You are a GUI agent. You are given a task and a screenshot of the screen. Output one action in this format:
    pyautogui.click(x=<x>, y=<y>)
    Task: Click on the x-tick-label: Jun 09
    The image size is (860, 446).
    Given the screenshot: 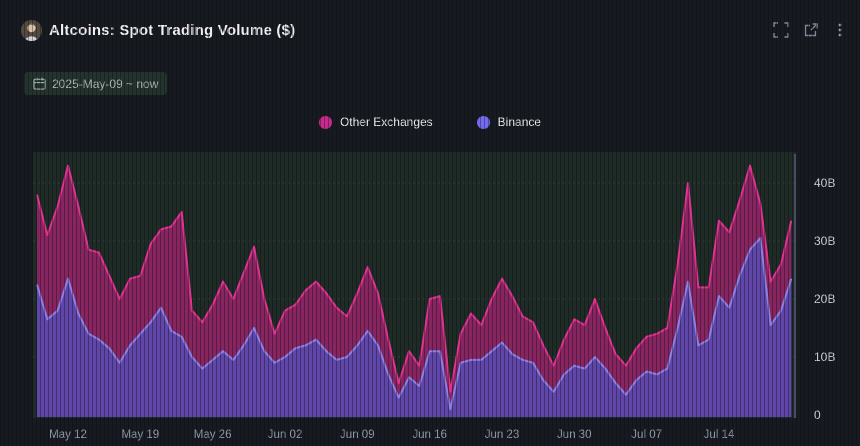 What is the action you would take?
    pyautogui.click(x=357, y=435)
    